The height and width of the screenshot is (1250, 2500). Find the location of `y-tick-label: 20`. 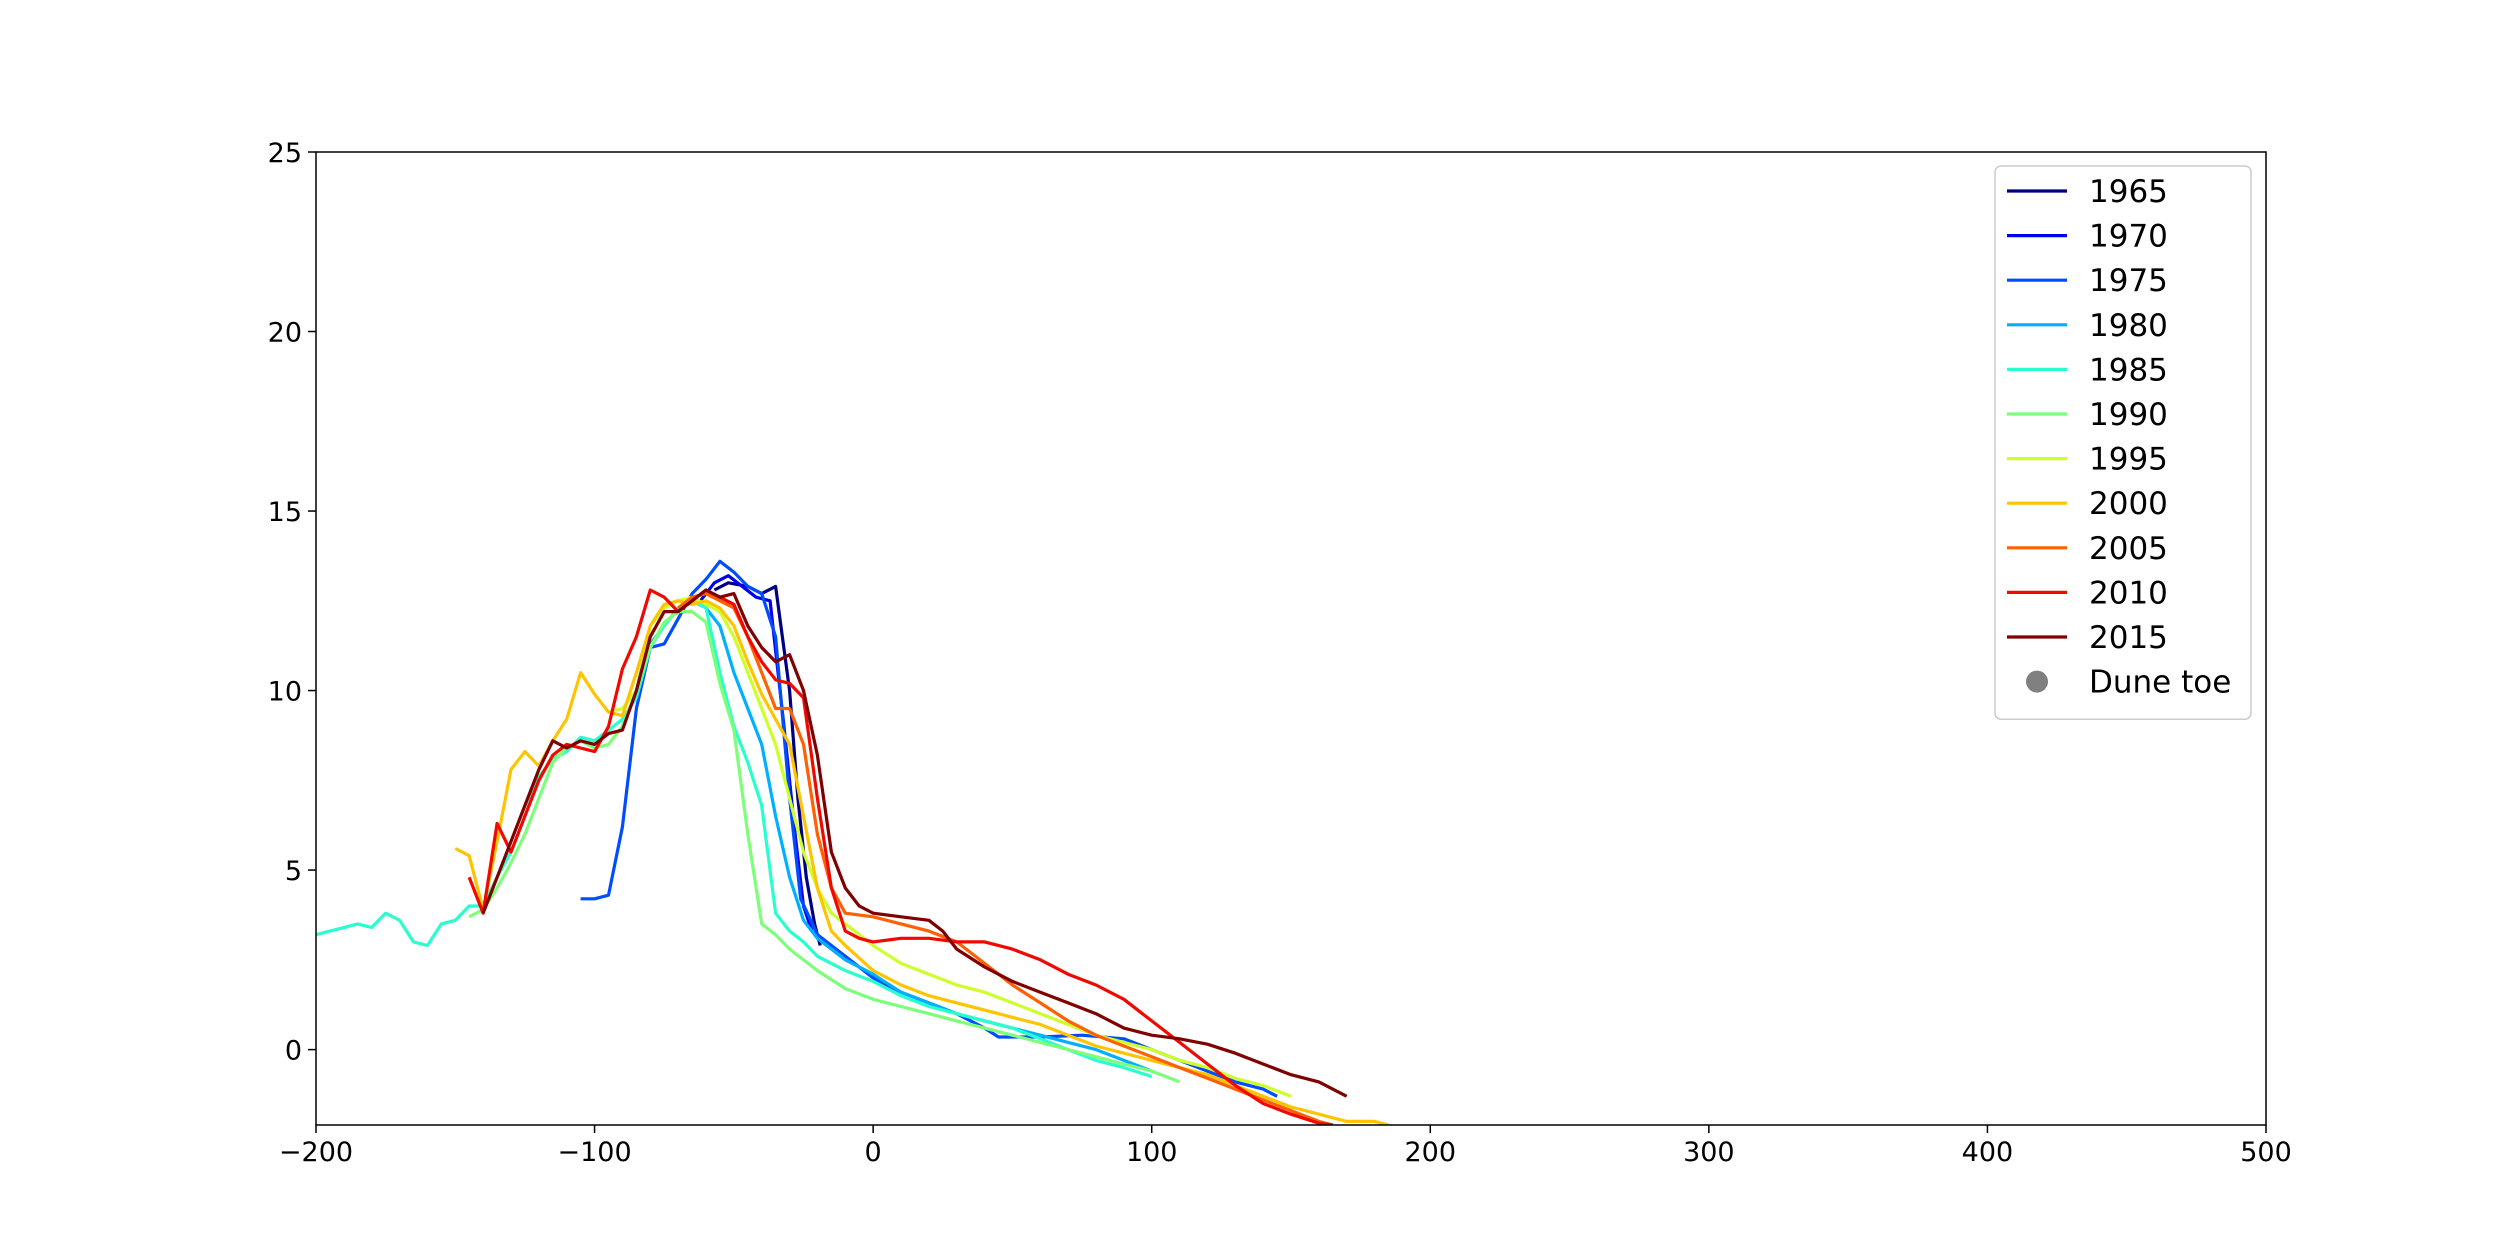

y-tick-label: 20 is located at coordinates (285, 333).